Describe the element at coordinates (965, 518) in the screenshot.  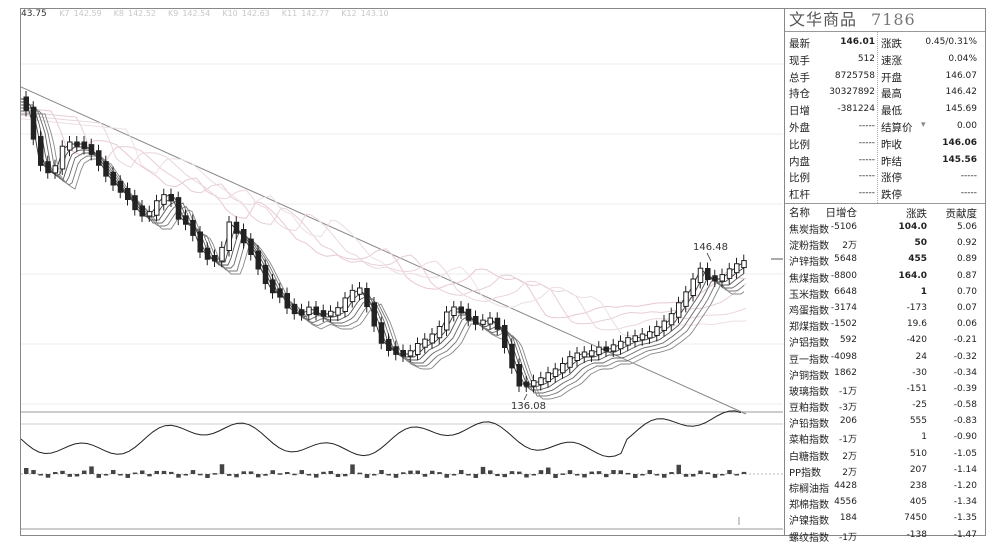
I see `row-contrib: -1.35` at that location.